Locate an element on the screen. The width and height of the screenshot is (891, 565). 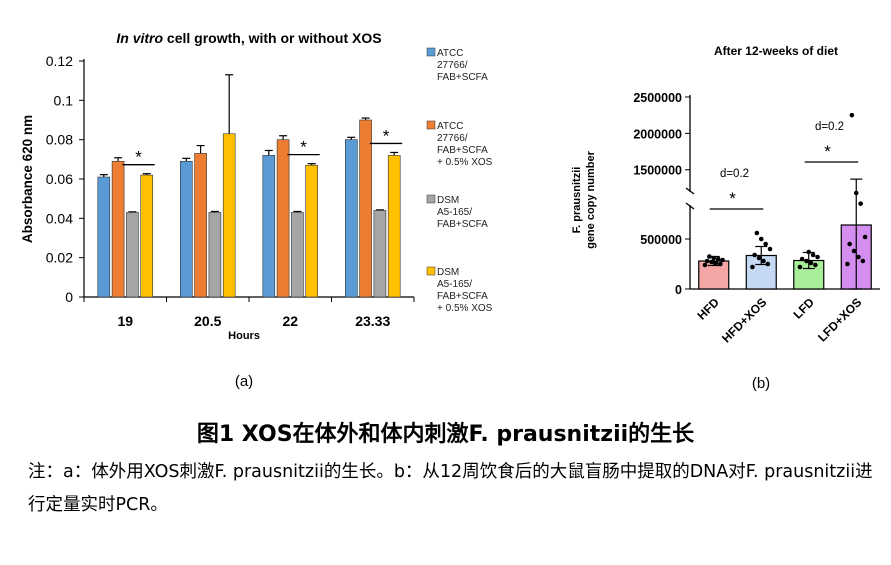
chart-b-x-tick-label: HFD+XOS is located at coordinates (744, 320).